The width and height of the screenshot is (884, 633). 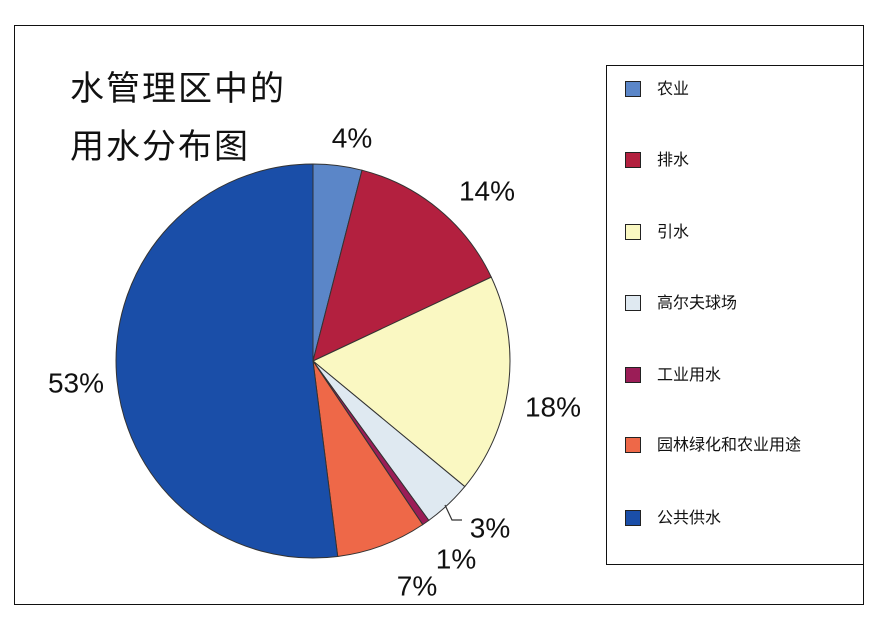 I want to click on legend-label-public-supply: 公共供水, so click(x=689, y=517).